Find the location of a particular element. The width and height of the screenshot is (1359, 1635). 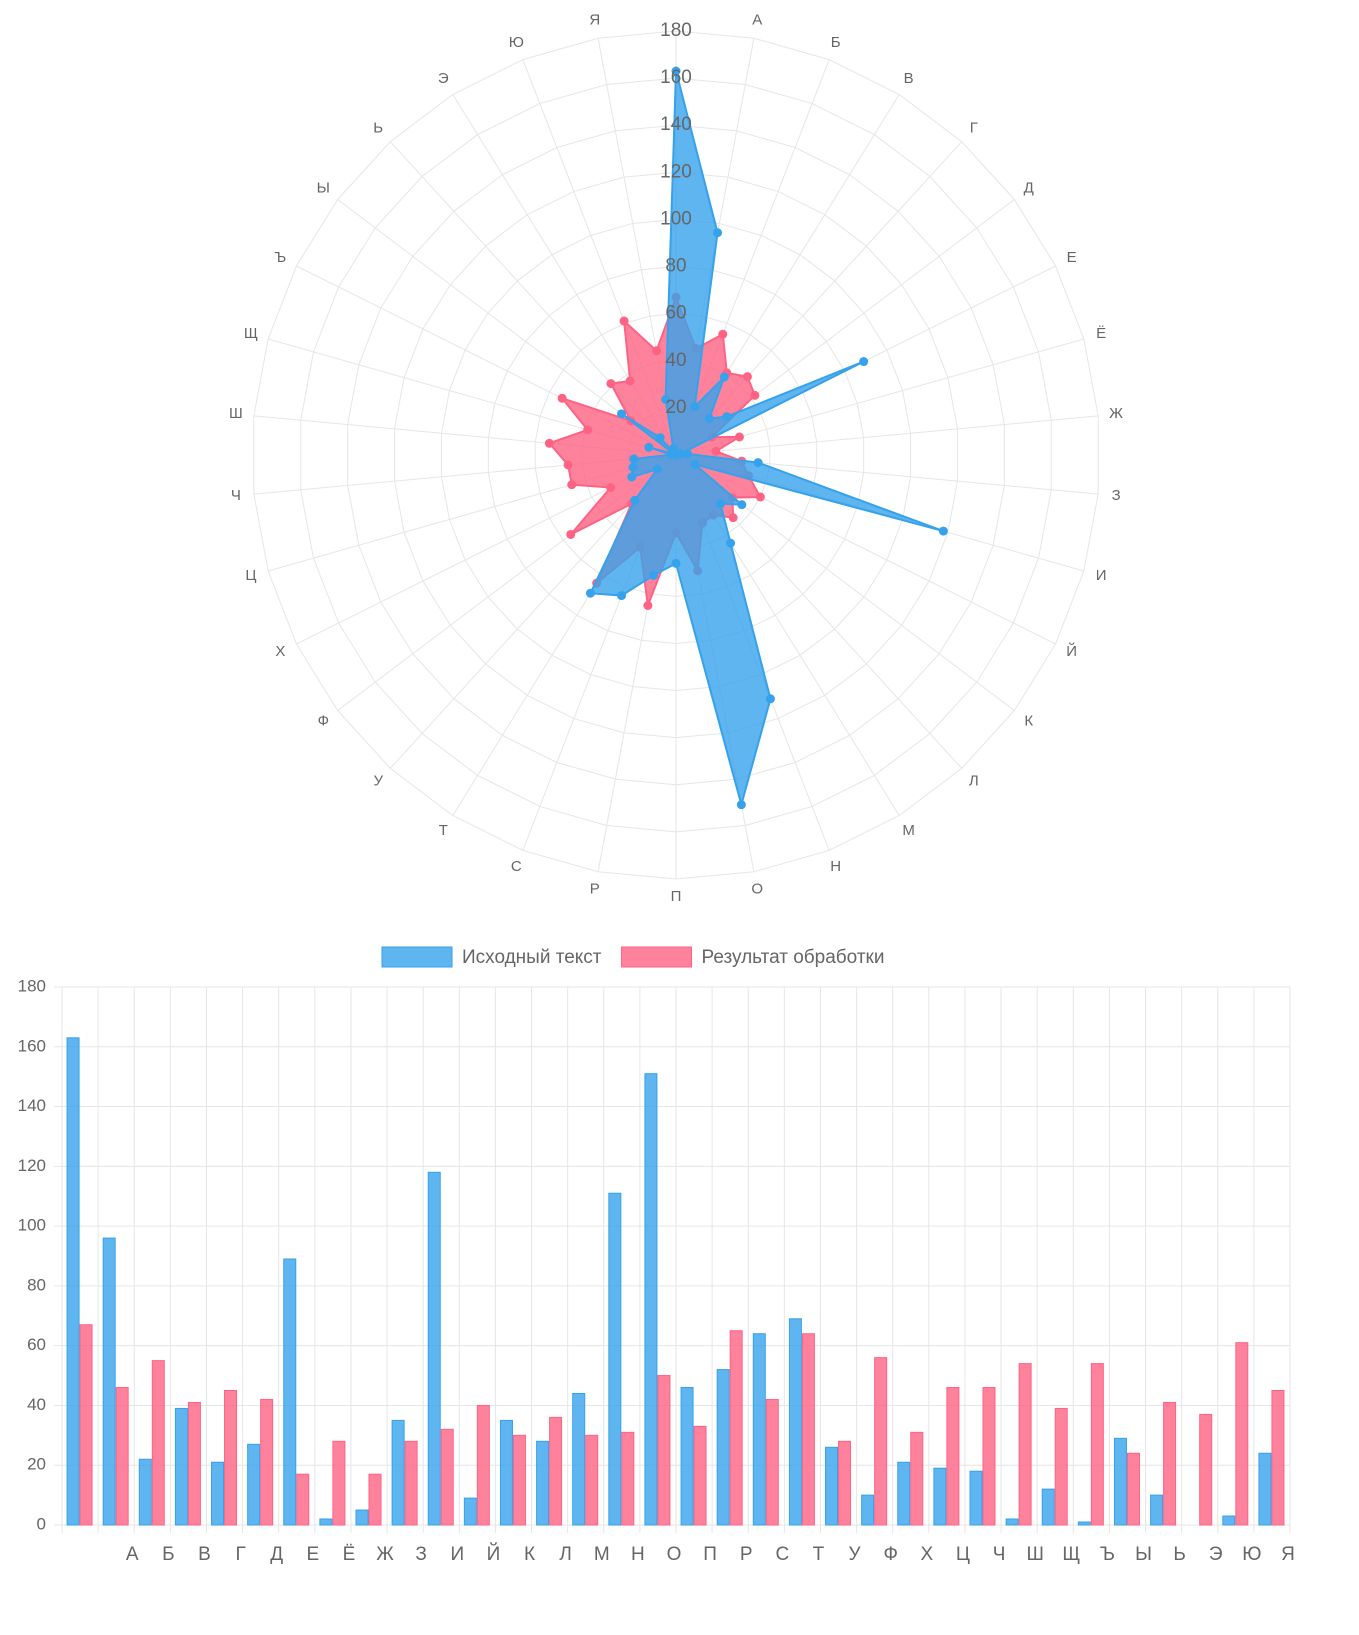

point-label: Т is located at coordinates (443, 830).